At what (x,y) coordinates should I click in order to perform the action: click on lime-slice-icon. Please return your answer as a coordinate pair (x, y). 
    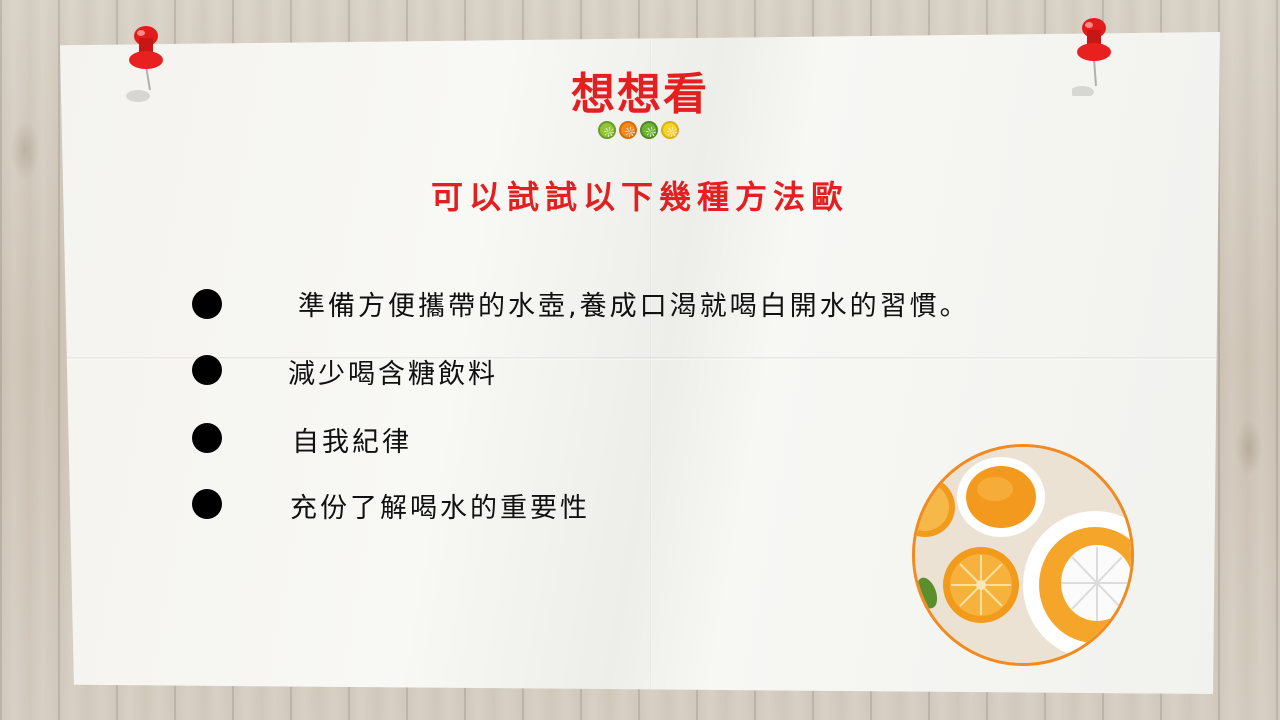
    Looking at the image, I should click on (607, 130).